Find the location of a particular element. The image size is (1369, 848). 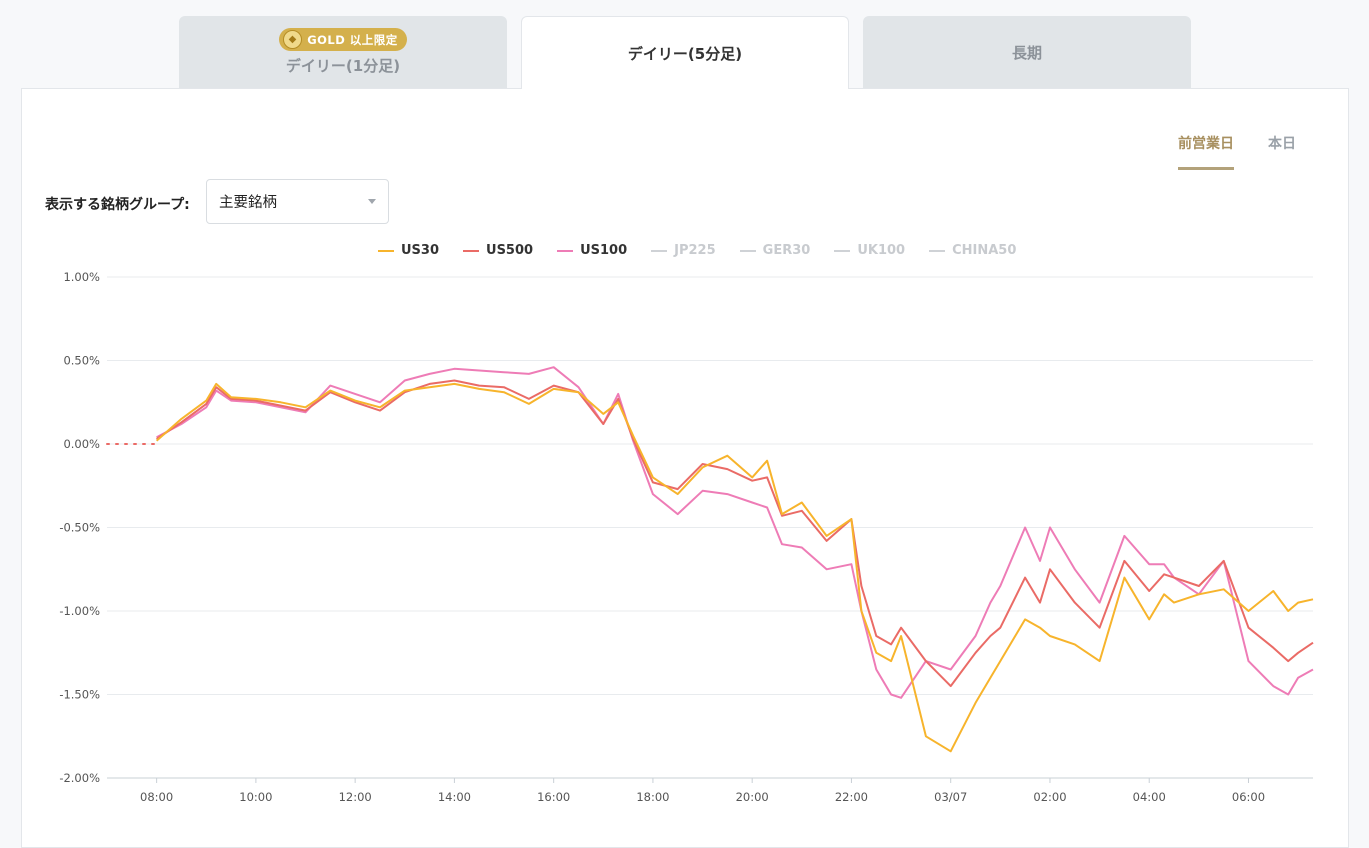

y-tick-label: -1.50% is located at coordinates (79, 695).